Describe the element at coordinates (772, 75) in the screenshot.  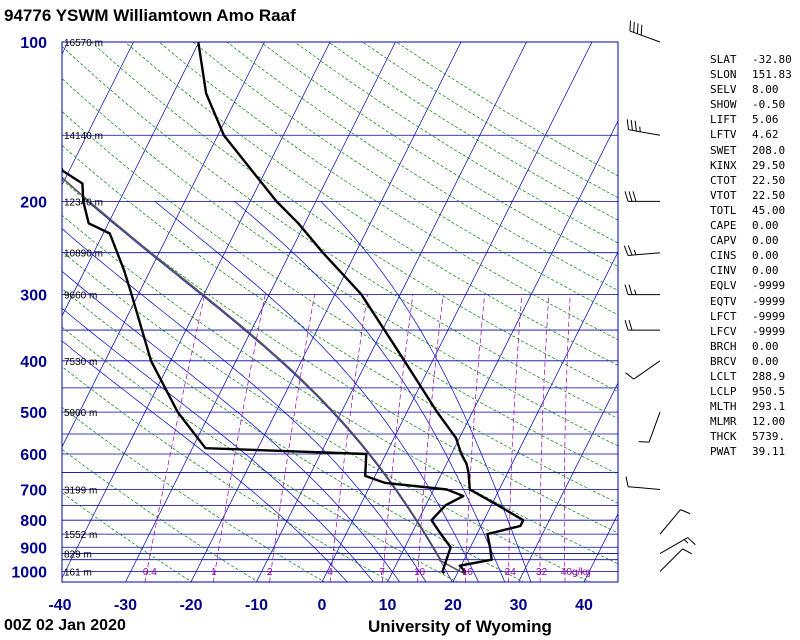
I see `index-value: 151.83` at that location.